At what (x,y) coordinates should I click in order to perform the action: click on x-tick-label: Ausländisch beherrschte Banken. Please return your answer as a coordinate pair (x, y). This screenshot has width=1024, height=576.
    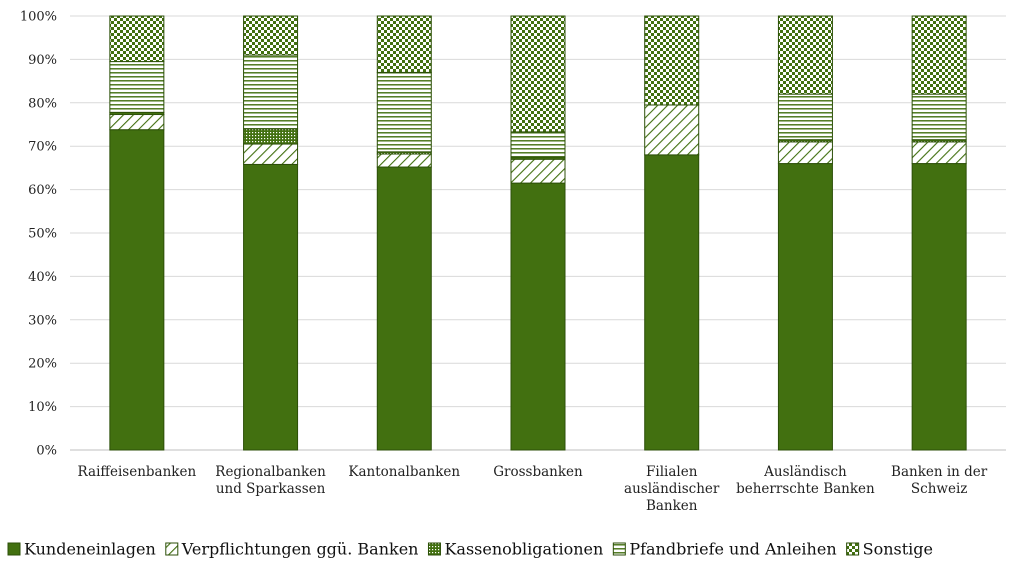
    Looking at the image, I should click on (805, 480).